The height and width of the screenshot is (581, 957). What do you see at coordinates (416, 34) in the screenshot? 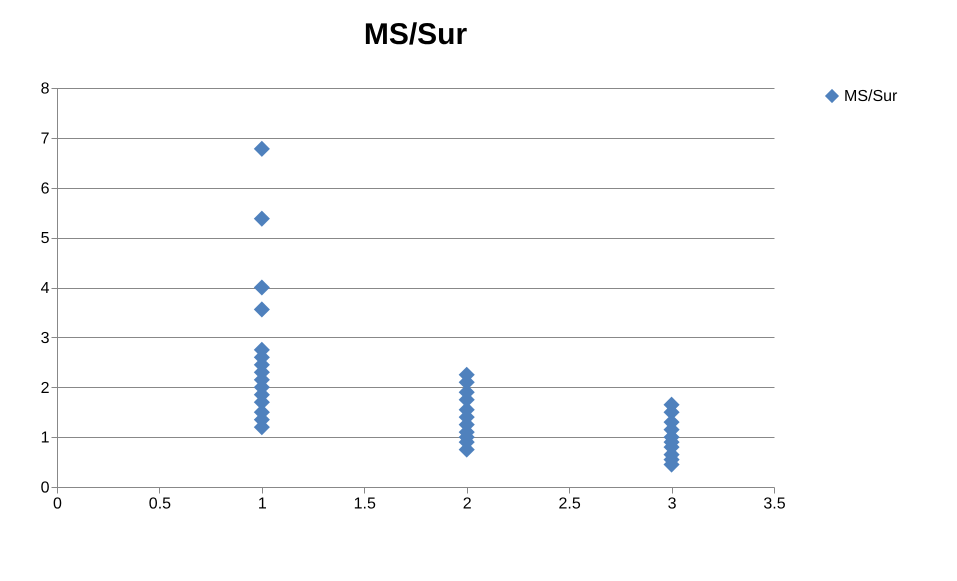
I see `chart-title: MS/Sur` at bounding box center [416, 34].